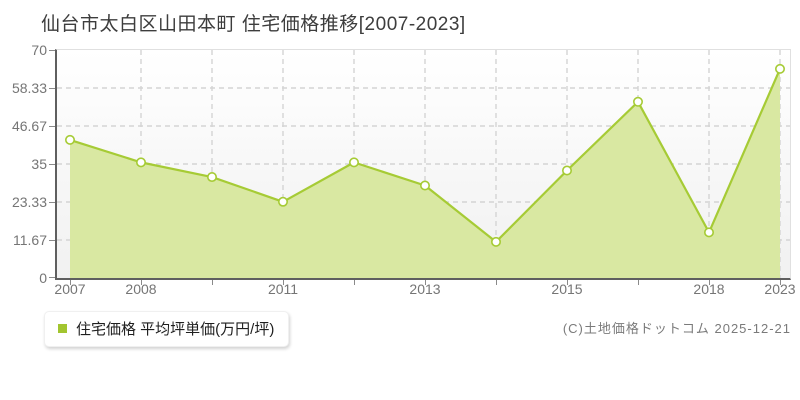 The image size is (800, 400). What do you see at coordinates (30, 239) in the screenshot?
I see `y-axis-tick-label: 11.67` at bounding box center [30, 239].